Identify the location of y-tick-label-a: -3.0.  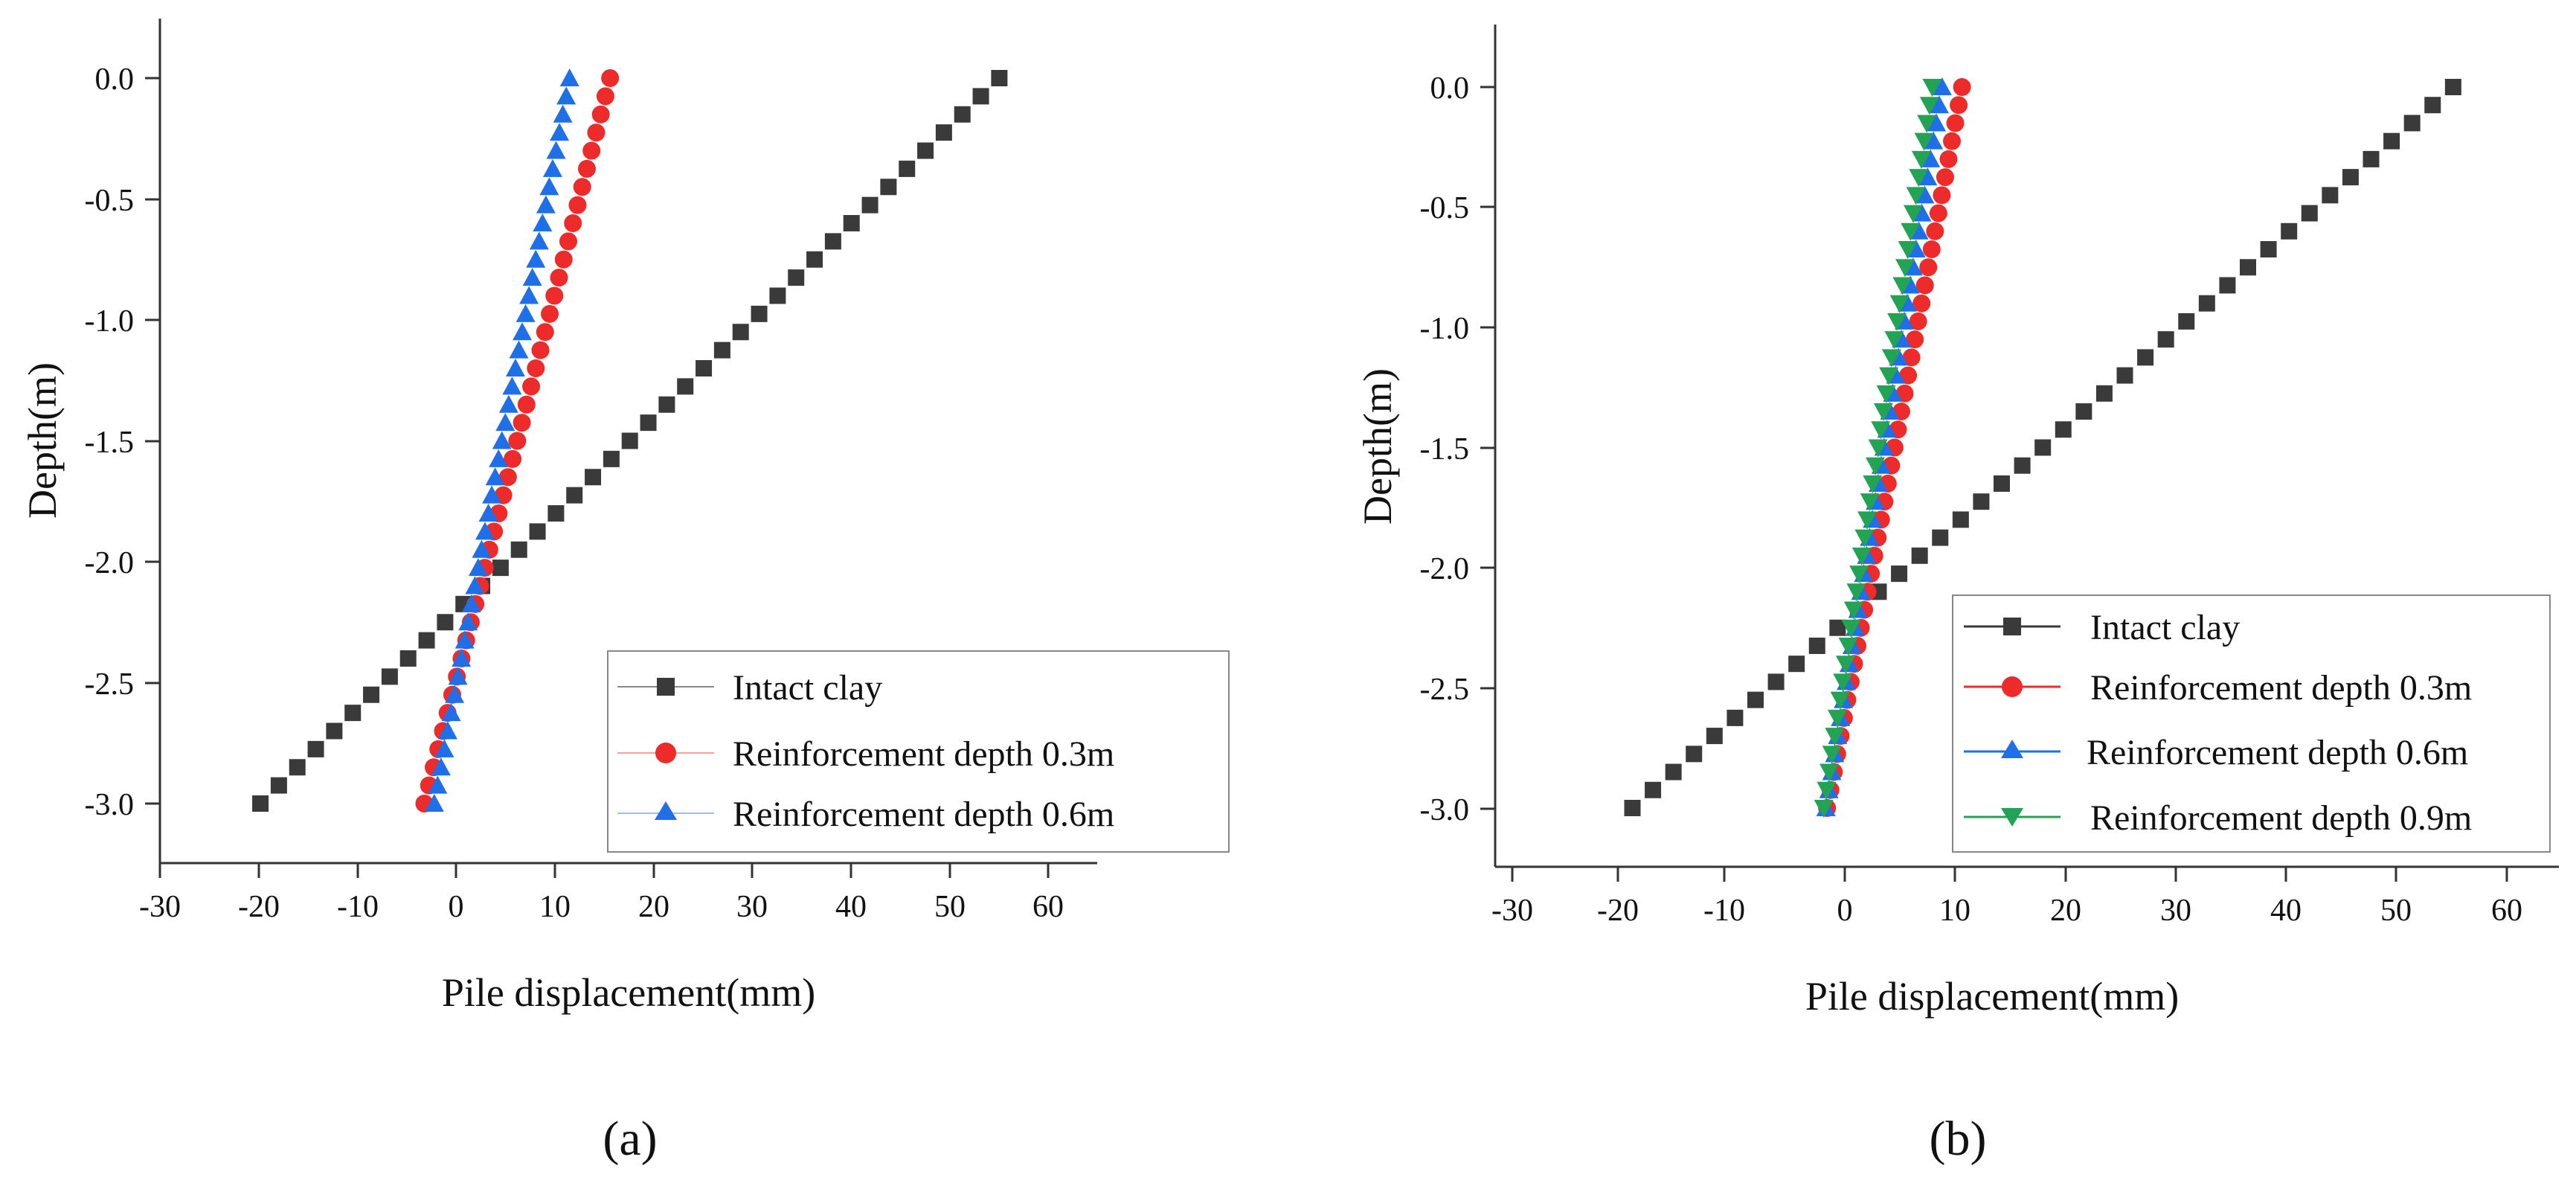
(110, 805).